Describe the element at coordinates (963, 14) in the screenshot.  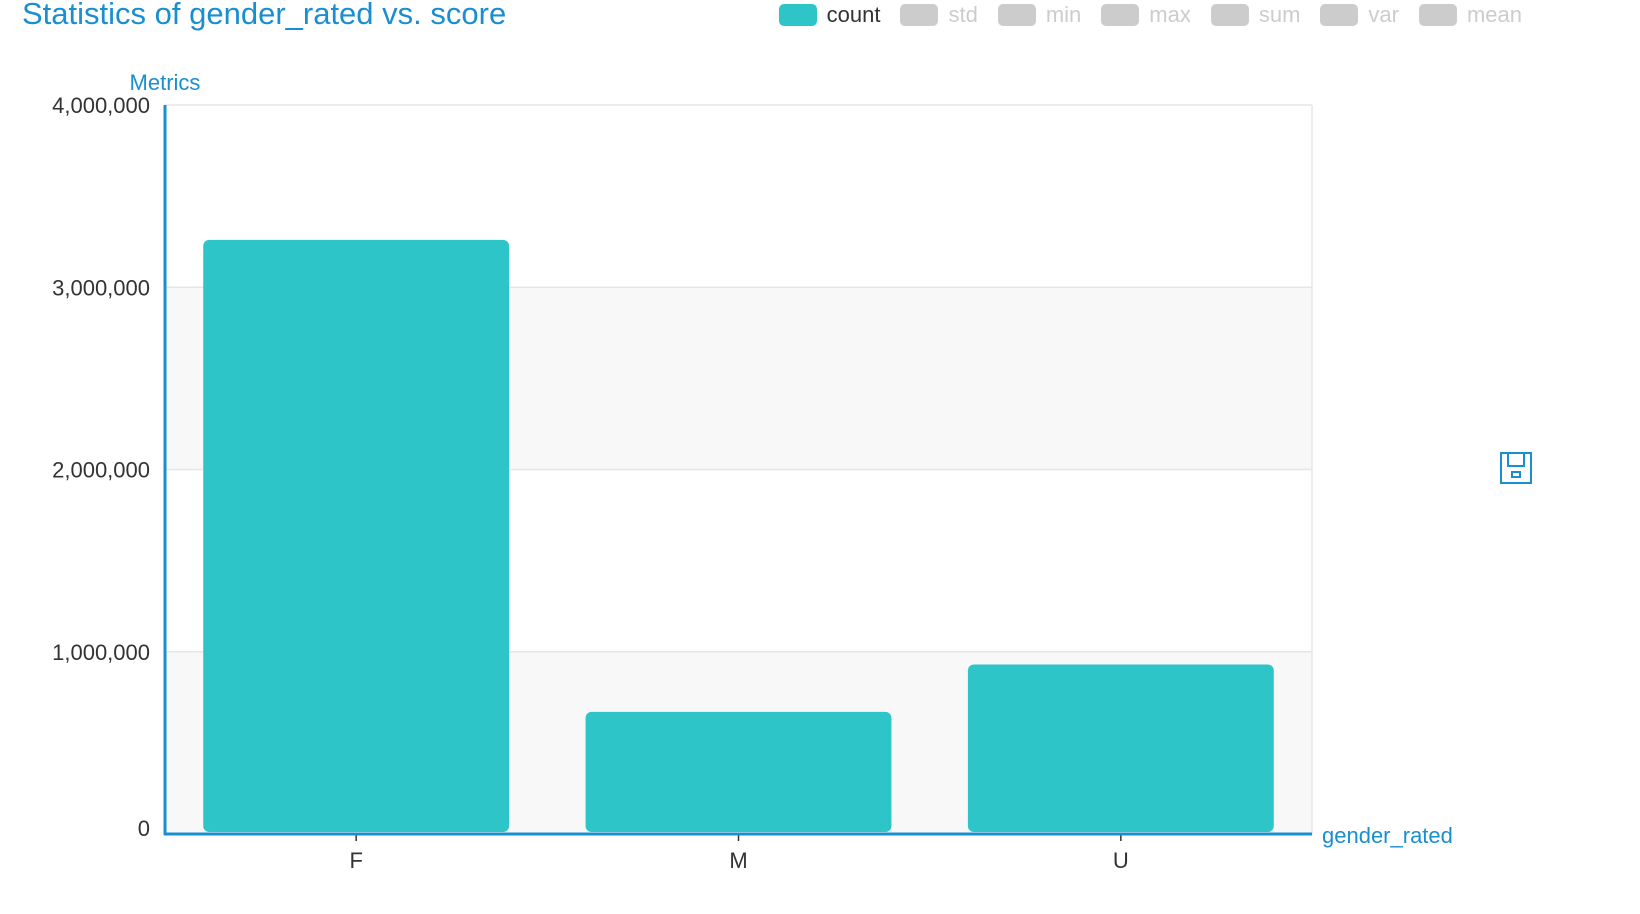
I see `legend-label: std` at that location.